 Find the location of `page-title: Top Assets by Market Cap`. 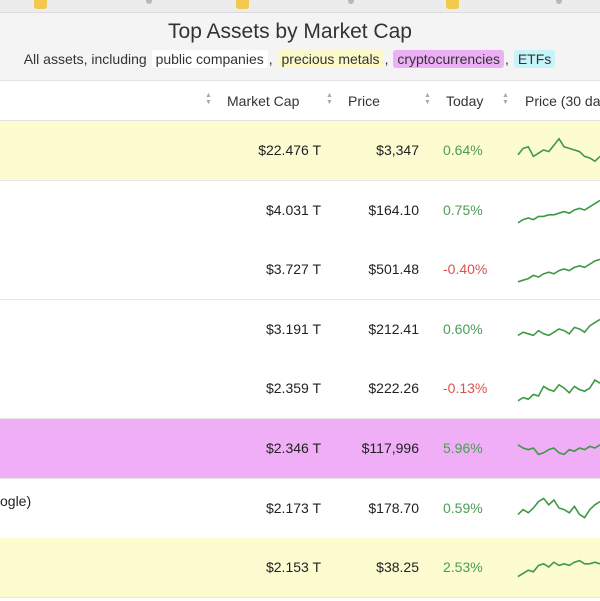

page-title: Top Assets by Market Cap is located at coordinates (290, 31).